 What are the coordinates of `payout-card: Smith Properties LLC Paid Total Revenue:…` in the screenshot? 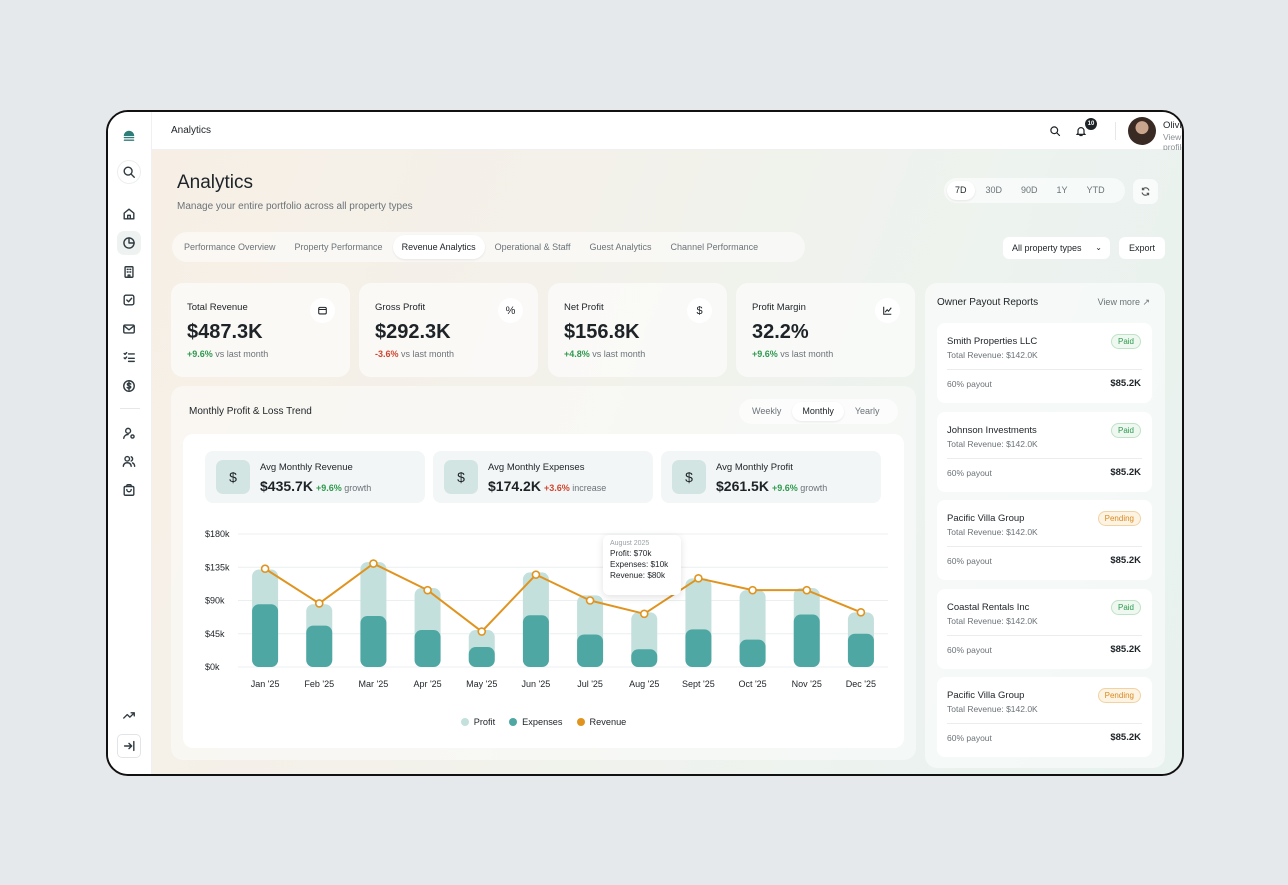 It's located at (1044, 363).